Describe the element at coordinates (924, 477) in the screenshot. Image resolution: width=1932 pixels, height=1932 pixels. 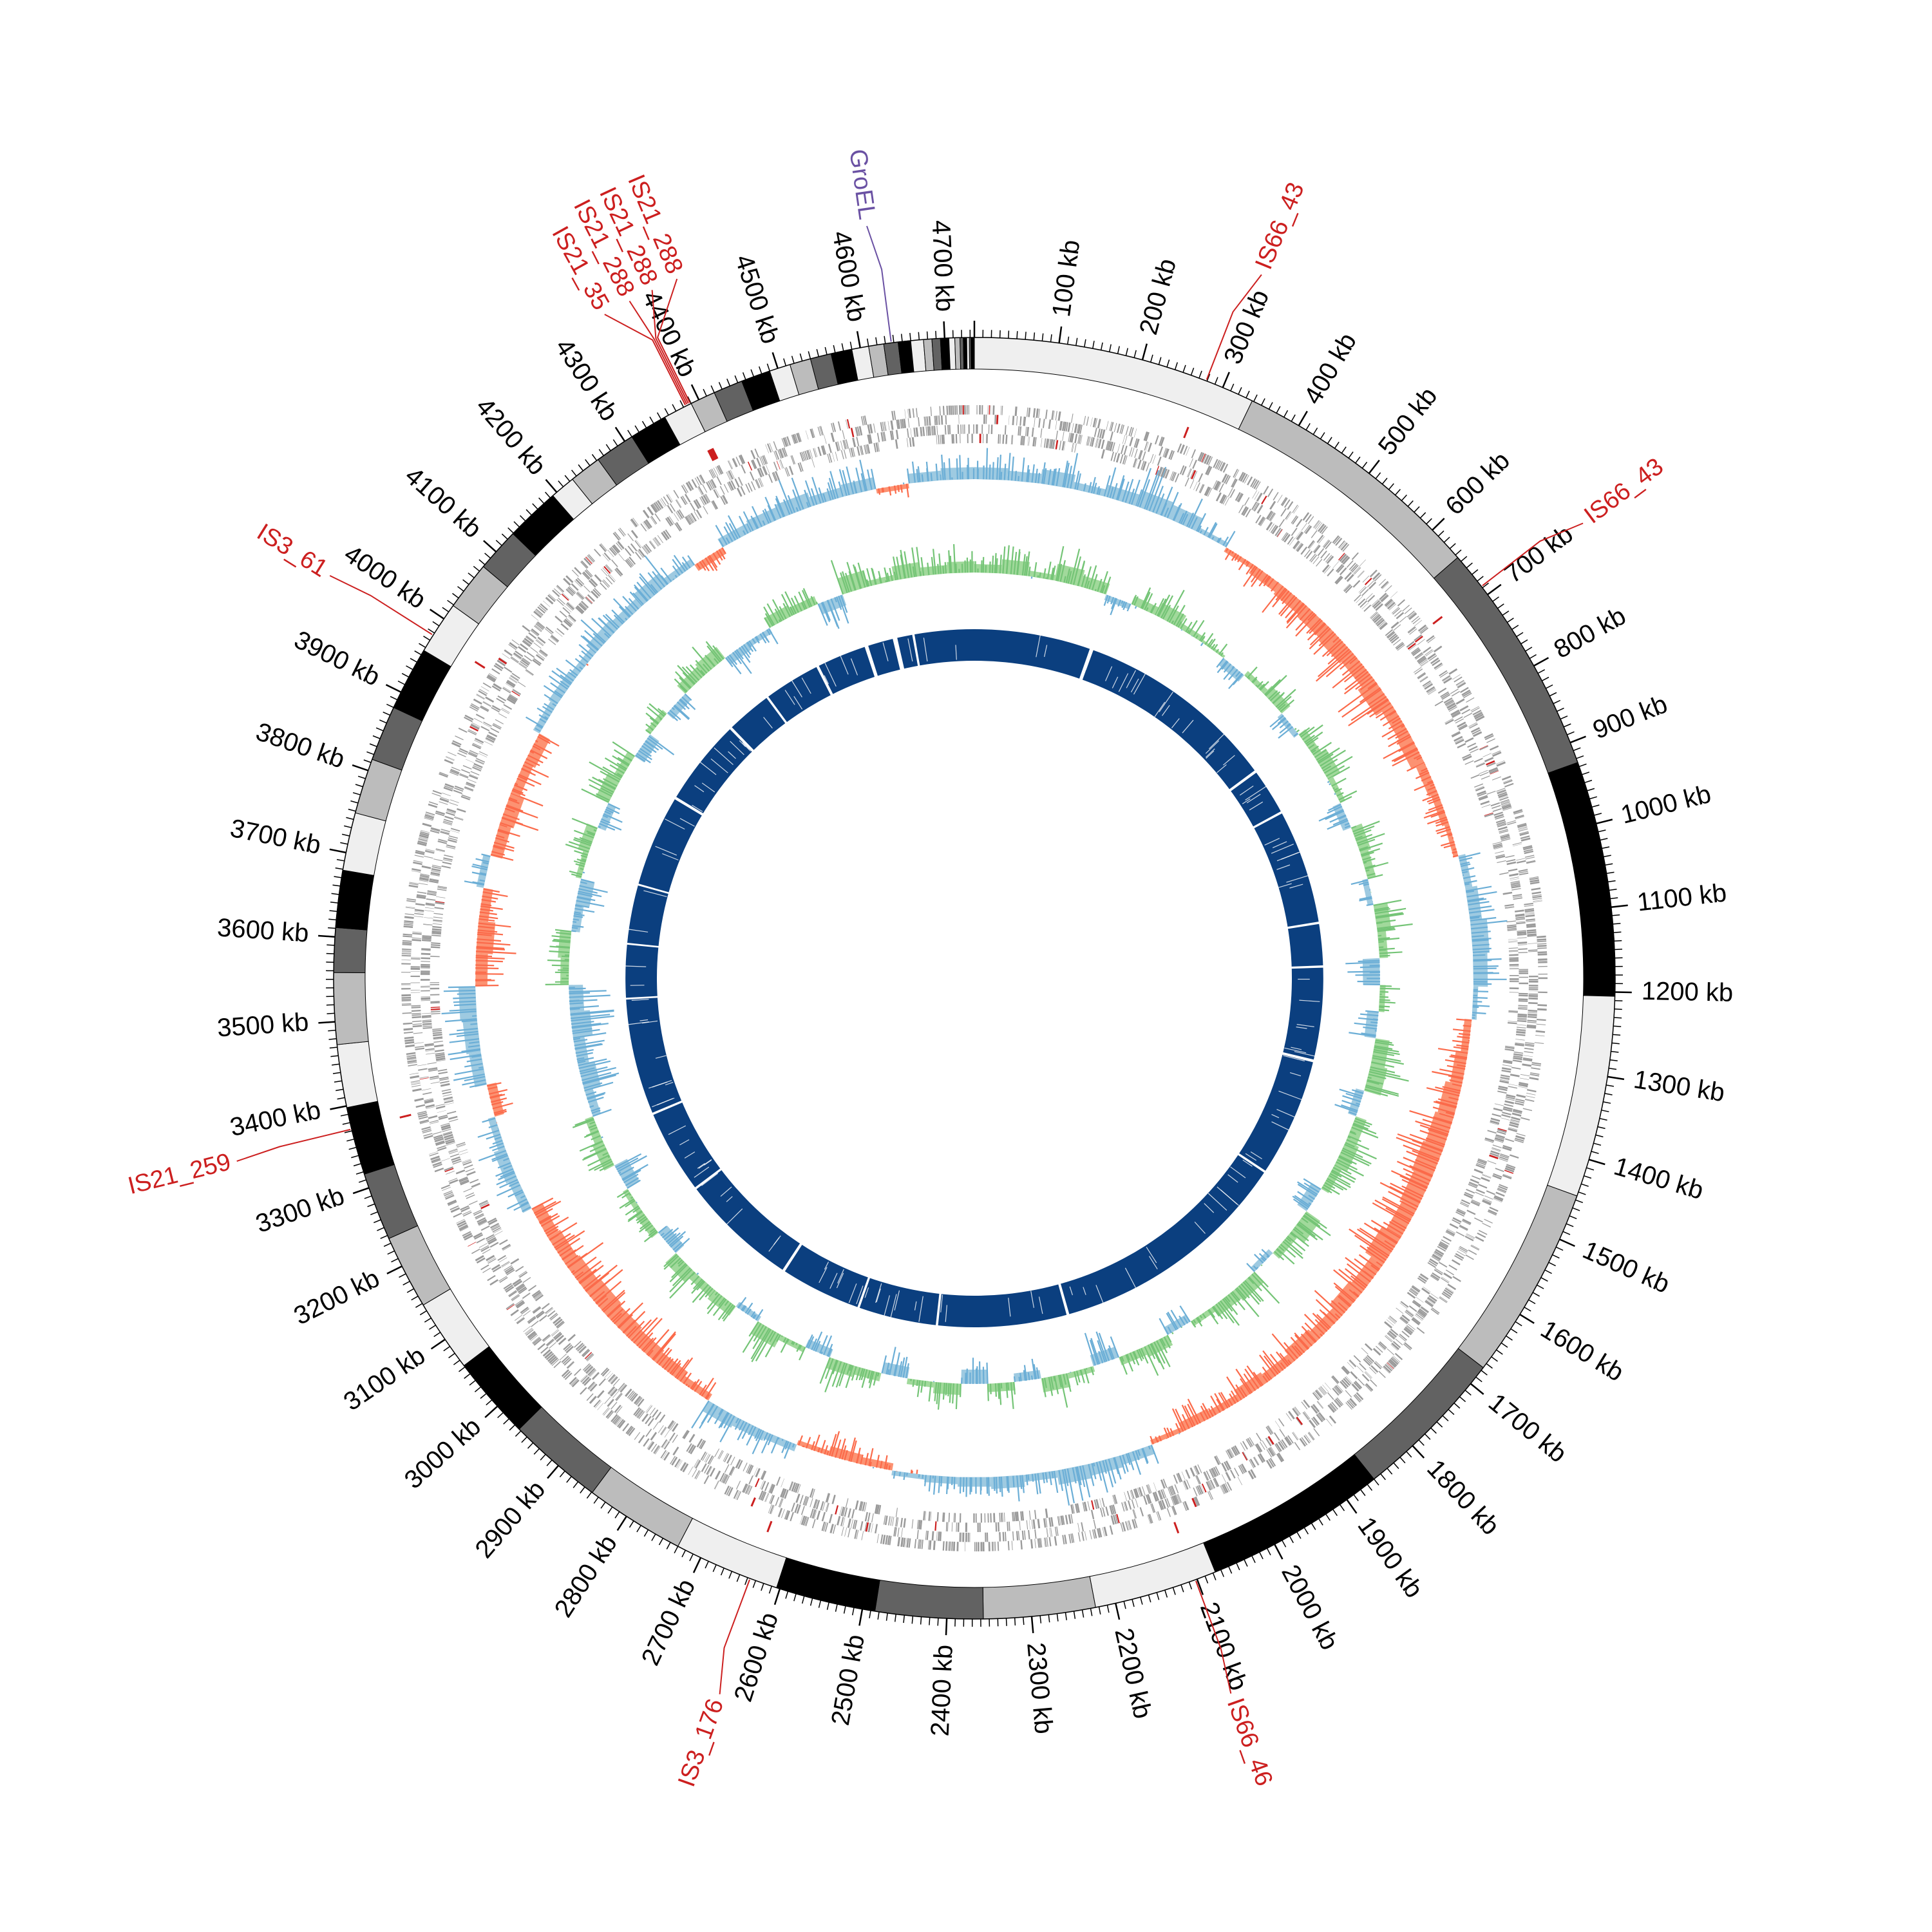
I see `gc-skew-bin` at that location.